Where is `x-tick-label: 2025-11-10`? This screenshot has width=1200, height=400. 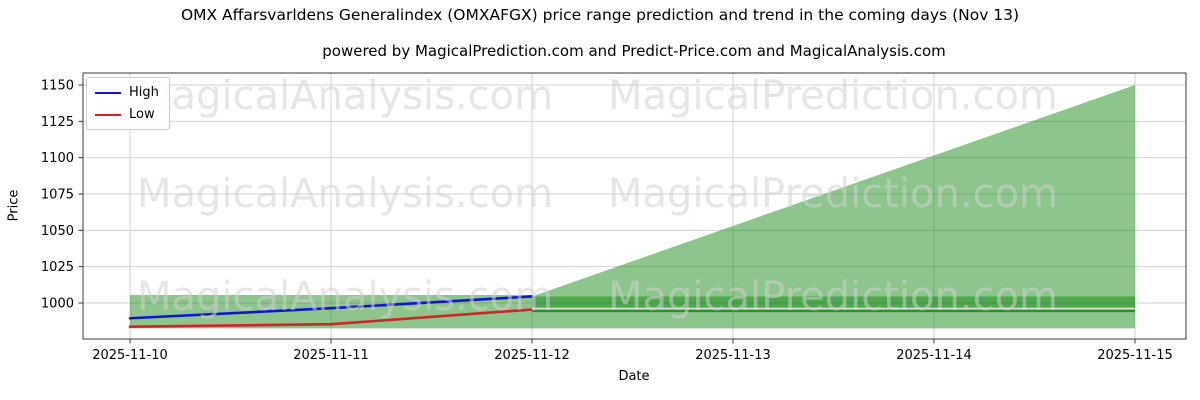 x-tick-label: 2025-11-10 is located at coordinates (130, 355).